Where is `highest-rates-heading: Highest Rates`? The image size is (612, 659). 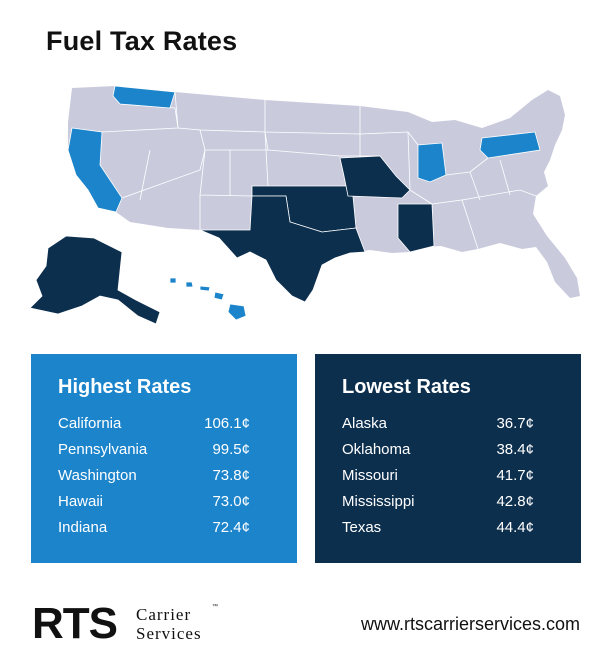
highest-rates-heading: Highest Rates is located at coordinates (125, 387).